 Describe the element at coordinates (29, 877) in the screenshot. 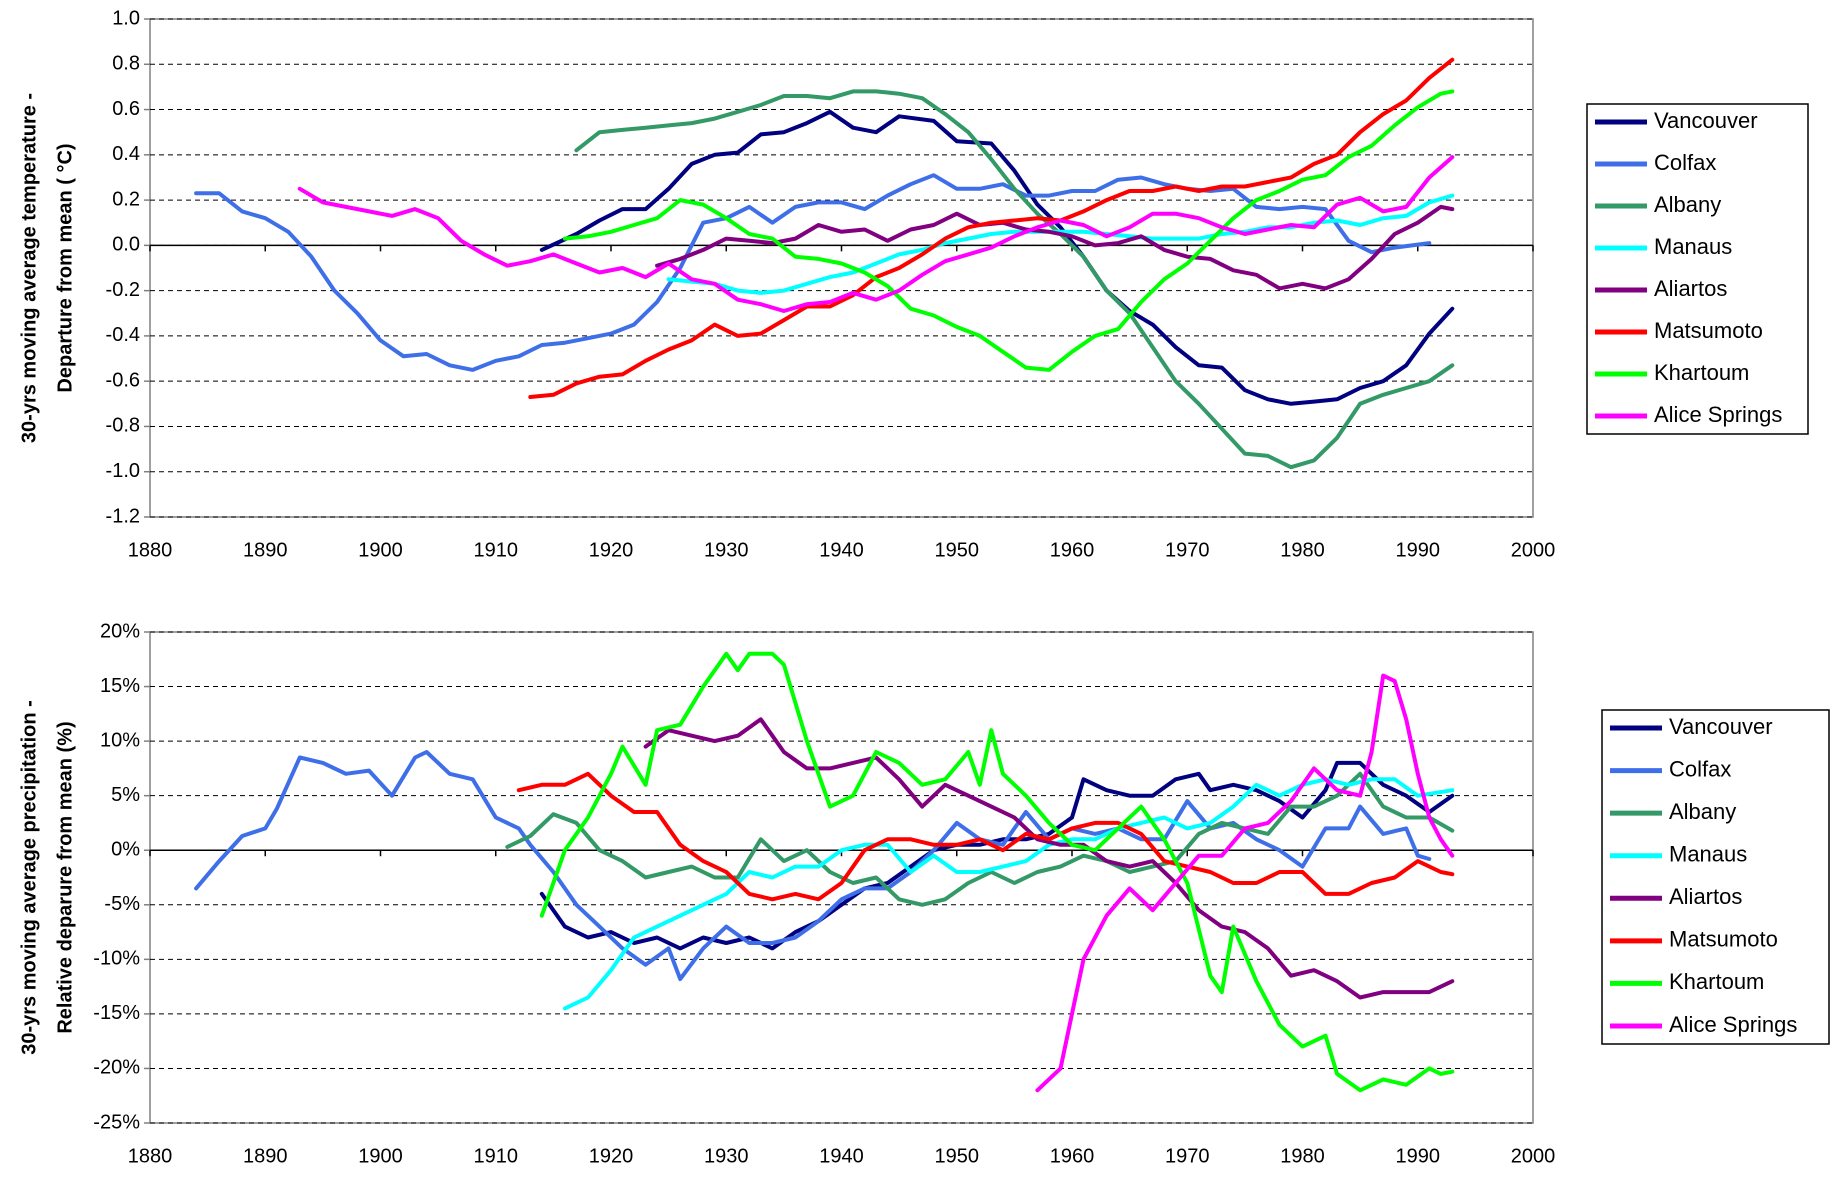

I see `y-axis-label: 30-yrs moving average precipitation -` at that location.